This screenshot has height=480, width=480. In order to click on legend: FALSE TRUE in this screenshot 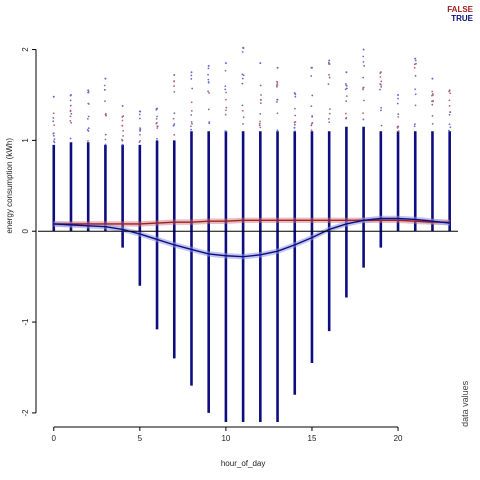, I will do `click(460, 14)`.